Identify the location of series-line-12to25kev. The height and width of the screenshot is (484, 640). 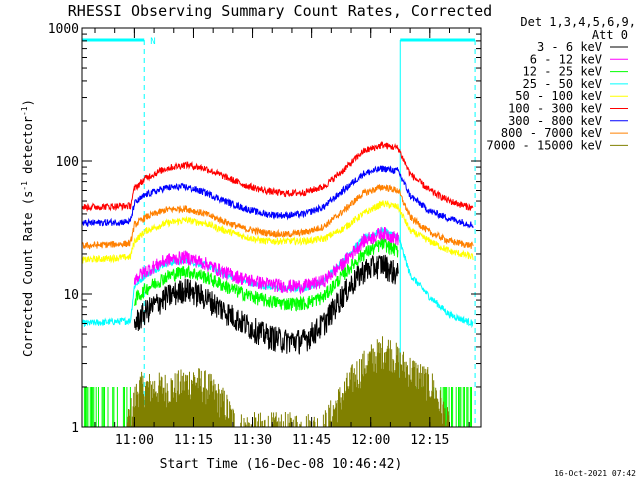
(266, 274).